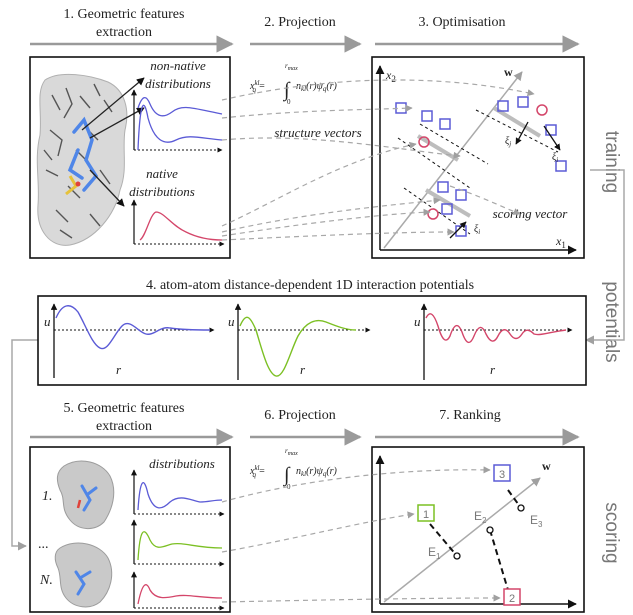  Describe the element at coordinates (560, 242) in the screenshot. I see `axis-x1-label: x1` at that location.